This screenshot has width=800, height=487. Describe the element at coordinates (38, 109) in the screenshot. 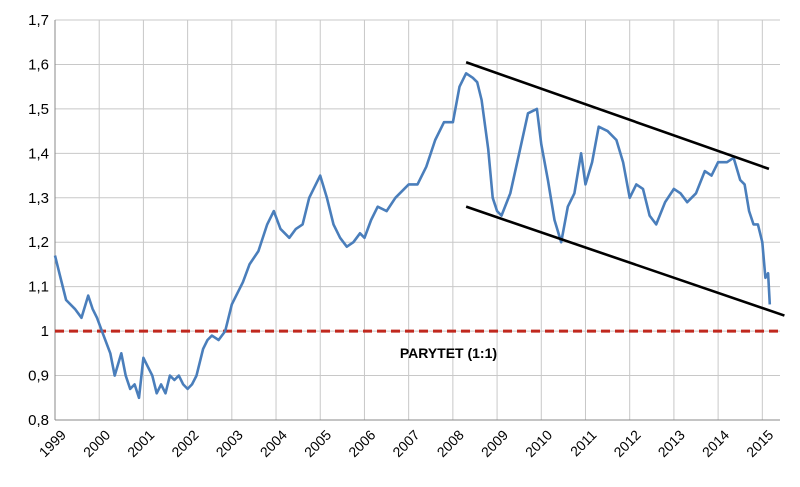

I see `y-tick-label: 1,5` at that location.